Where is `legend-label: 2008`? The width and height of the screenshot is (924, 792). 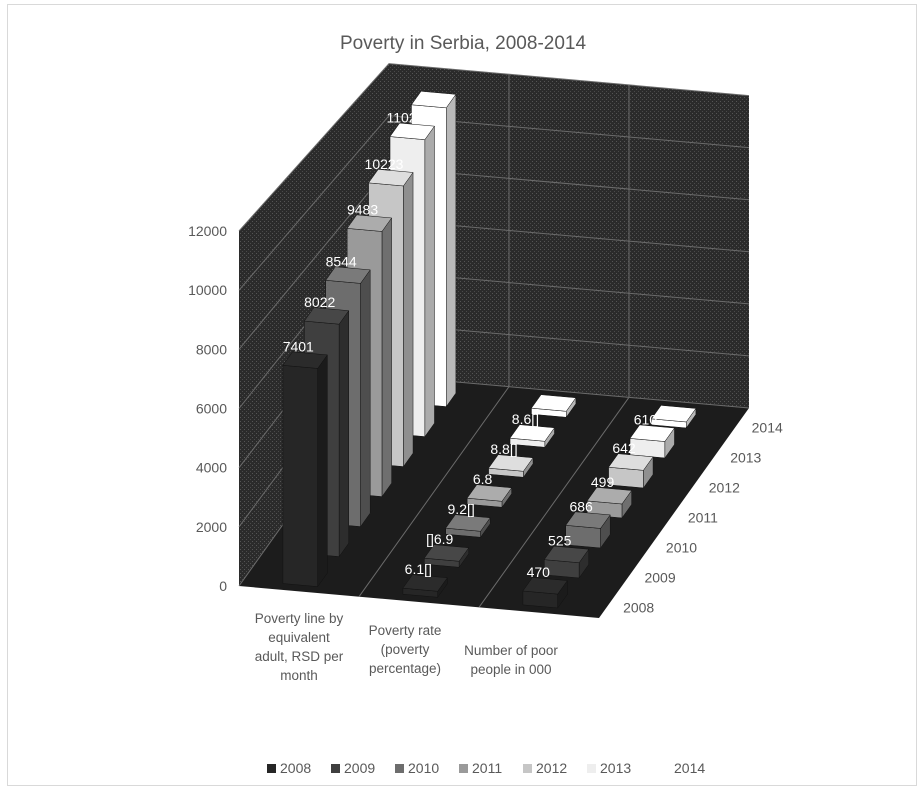 legend-label: 2008 is located at coordinates (295, 768).